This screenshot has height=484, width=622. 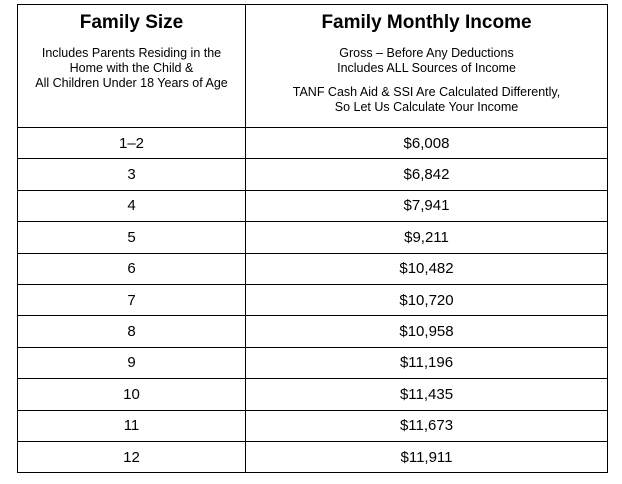 I want to click on note-line: All Children Under 18 Years of Age, so click(x=131, y=83).